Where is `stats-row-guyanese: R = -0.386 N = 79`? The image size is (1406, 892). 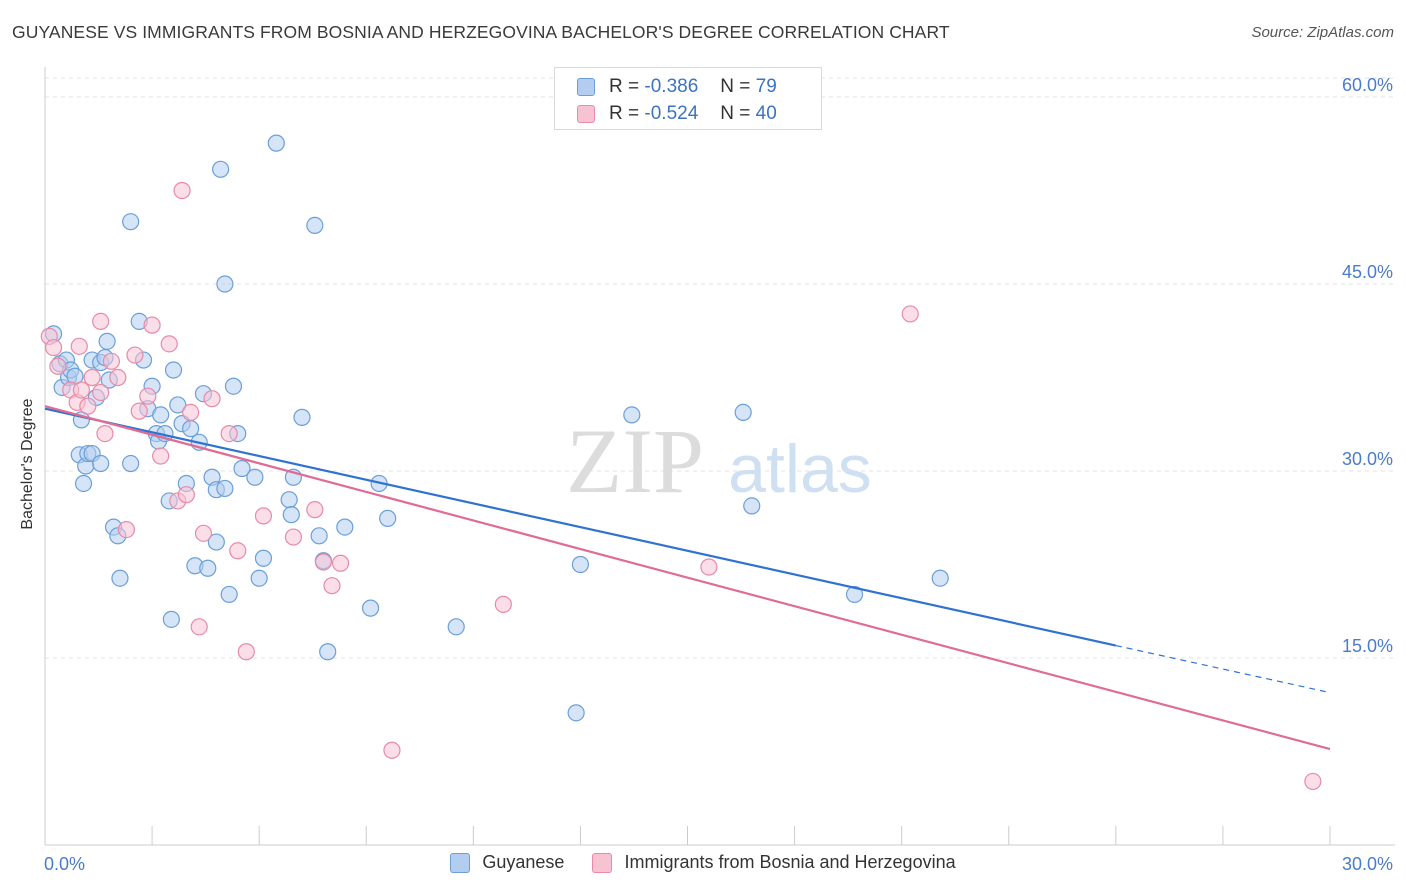
stats-row-guyanese: R = -0.386 N = 79 is located at coordinates (677, 87).